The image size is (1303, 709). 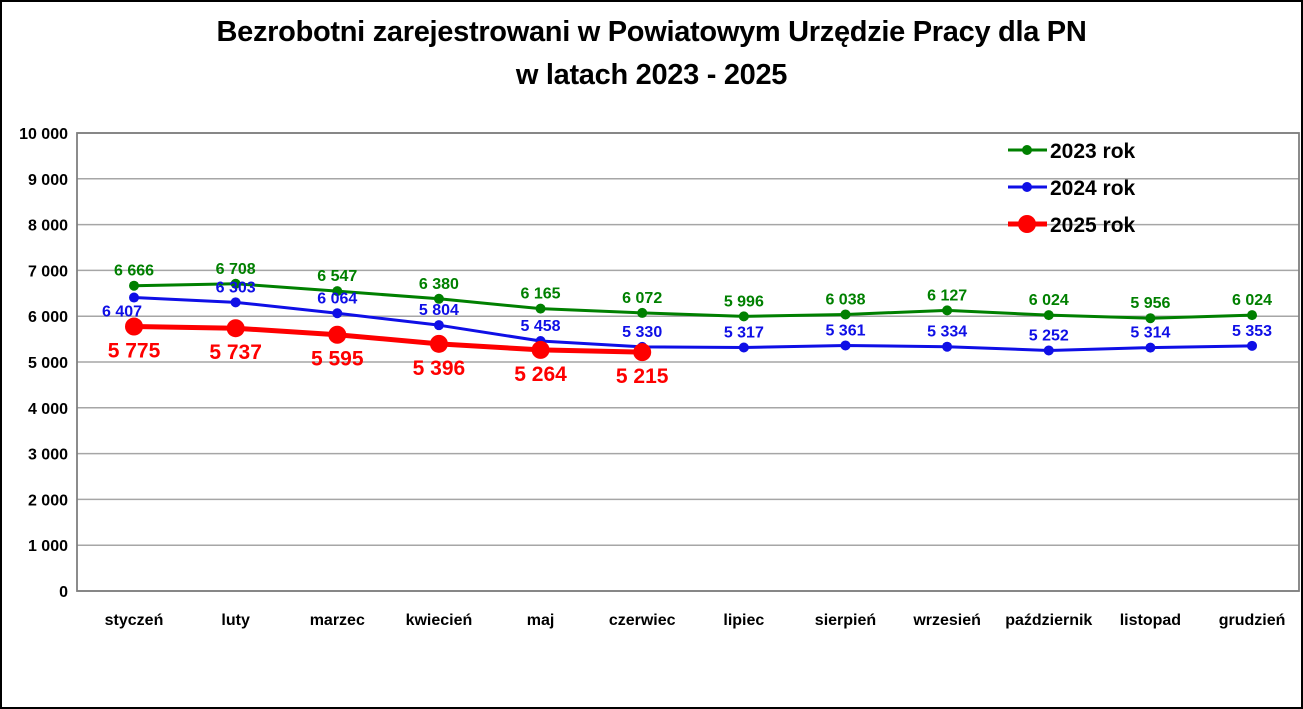 I want to click on data-label: 5 737, so click(x=235, y=352).